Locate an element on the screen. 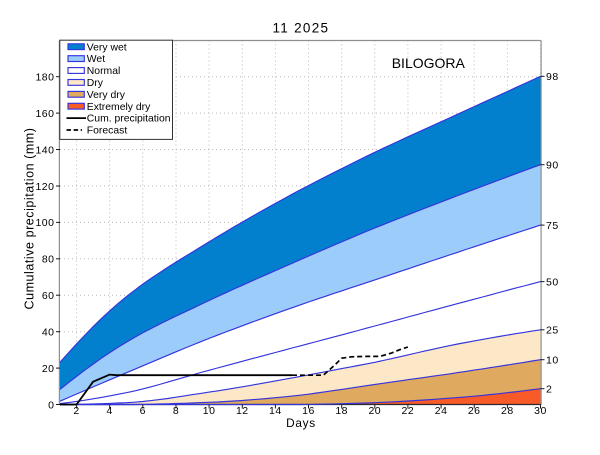 The height and width of the screenshot is (455, 600). svg-text: 24 is located at coordinates (441, 411).